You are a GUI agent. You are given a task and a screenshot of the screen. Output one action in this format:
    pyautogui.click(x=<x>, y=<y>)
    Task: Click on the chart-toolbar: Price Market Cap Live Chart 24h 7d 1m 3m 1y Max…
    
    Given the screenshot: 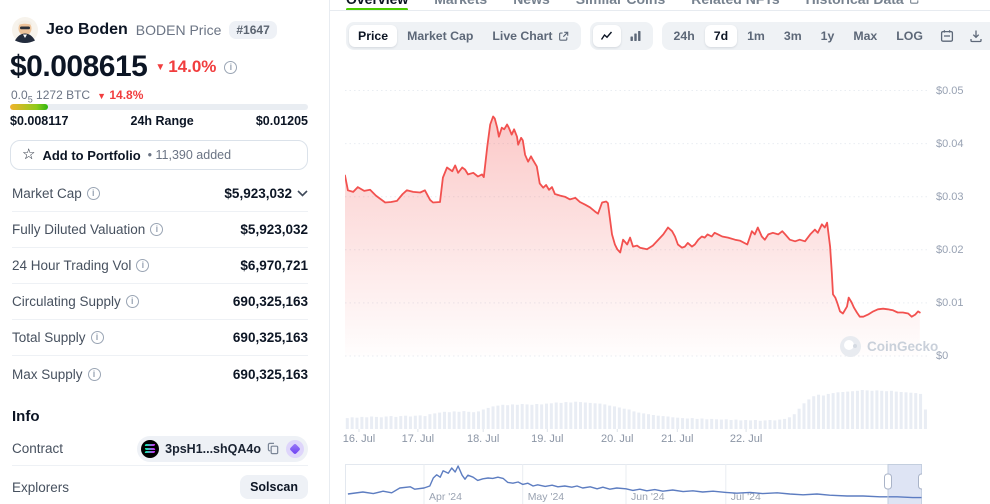 What is the action you would take?
    pyautogui.click(x=668, y=36)
    